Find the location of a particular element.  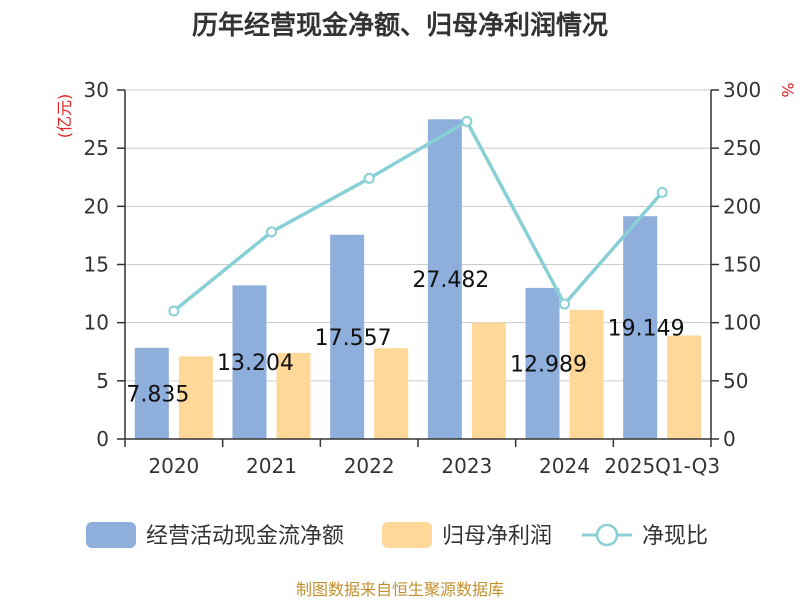

legend-label-ratio: 净现比 is located at coordinates (675, 536).